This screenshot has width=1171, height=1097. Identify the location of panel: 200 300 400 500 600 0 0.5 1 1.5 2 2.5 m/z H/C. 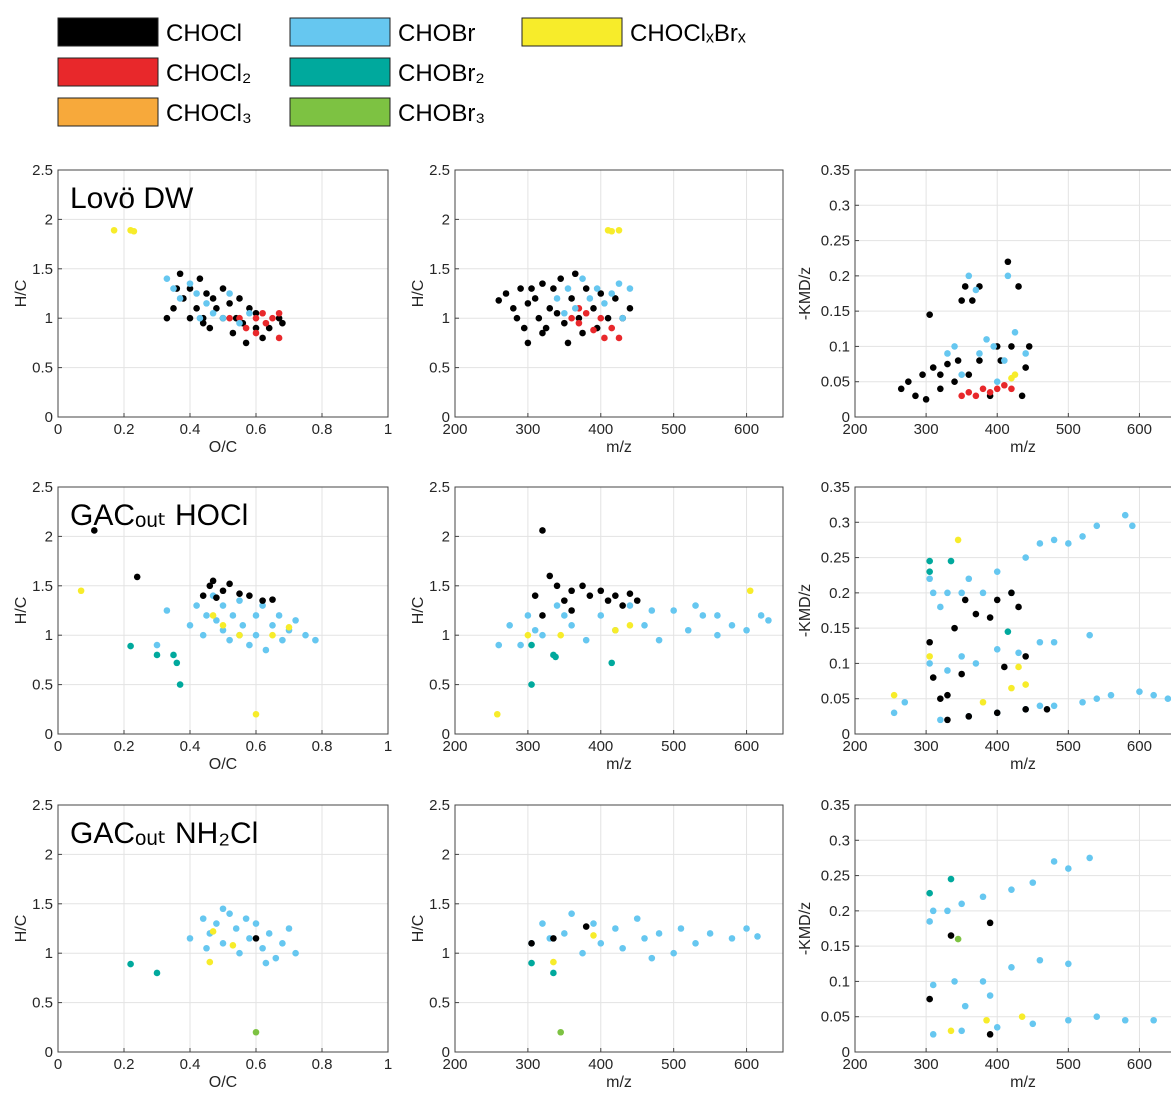
(597, 309).